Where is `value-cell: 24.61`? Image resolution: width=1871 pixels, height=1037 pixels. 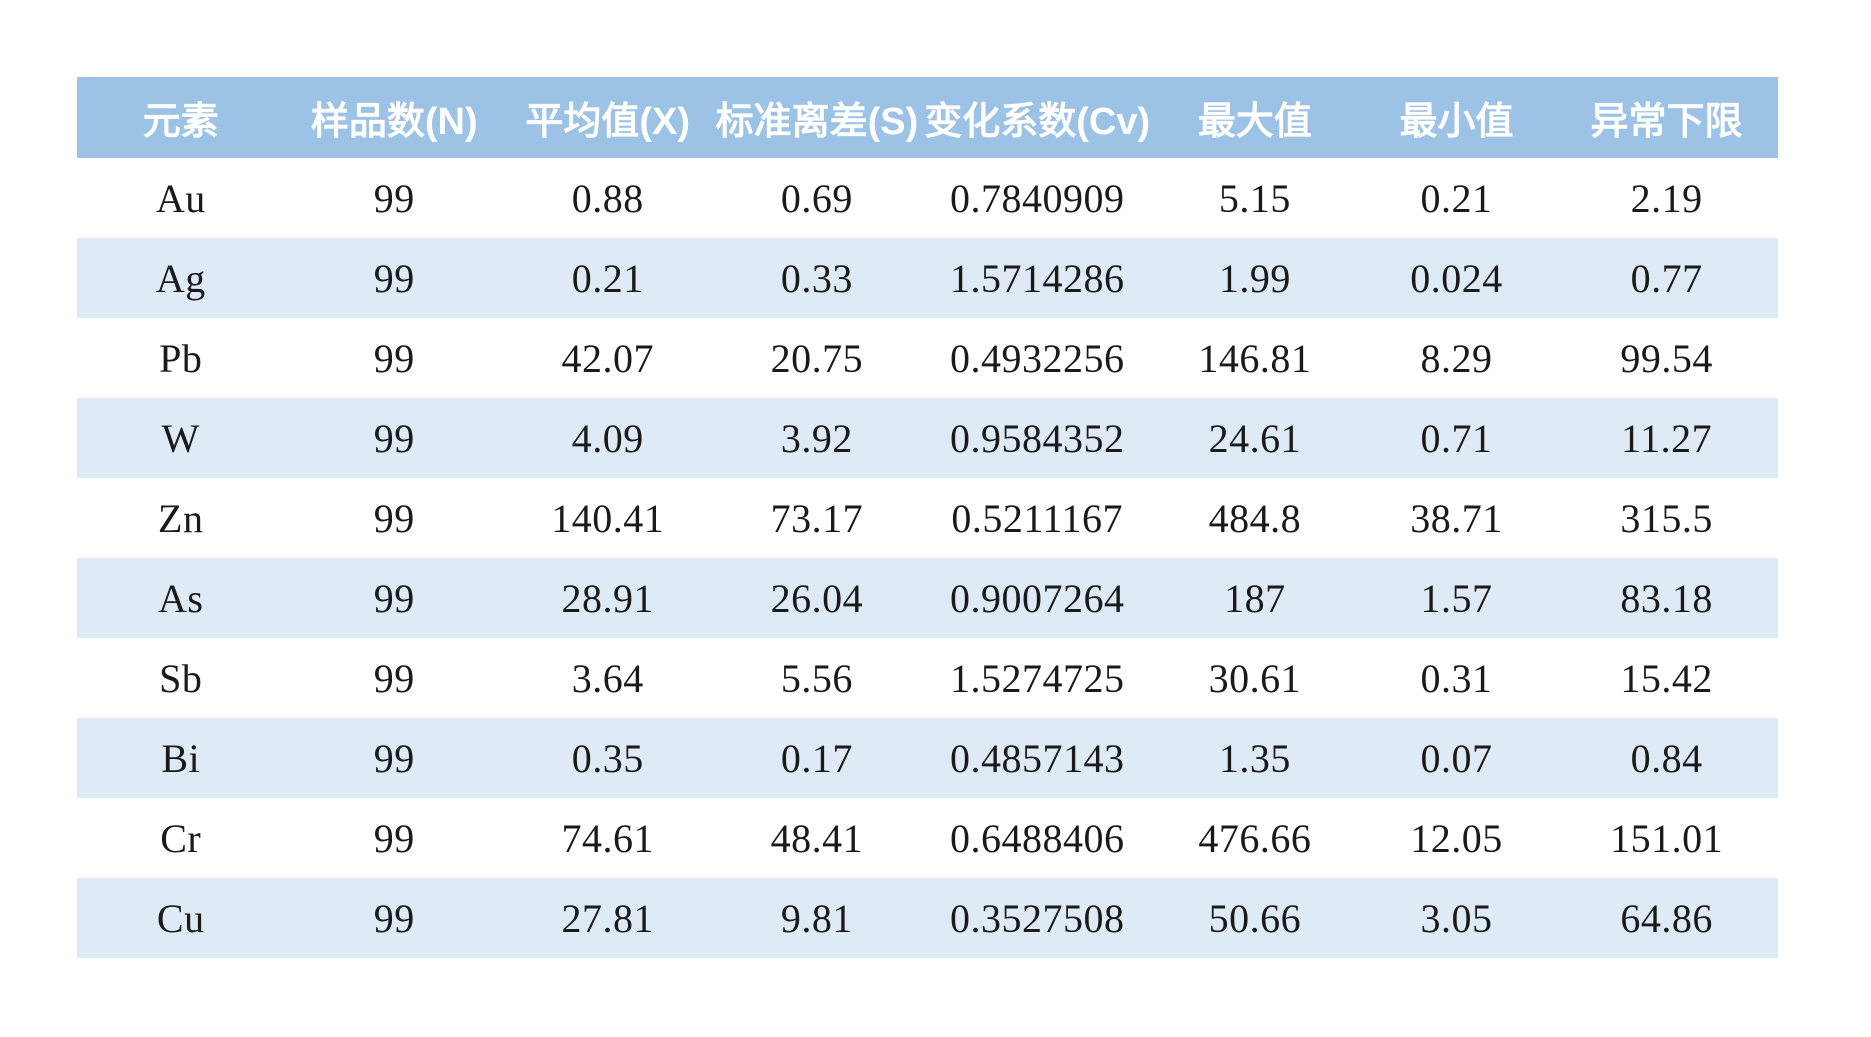
value-cell: 24.61 is located at coordinates (1255, 438).